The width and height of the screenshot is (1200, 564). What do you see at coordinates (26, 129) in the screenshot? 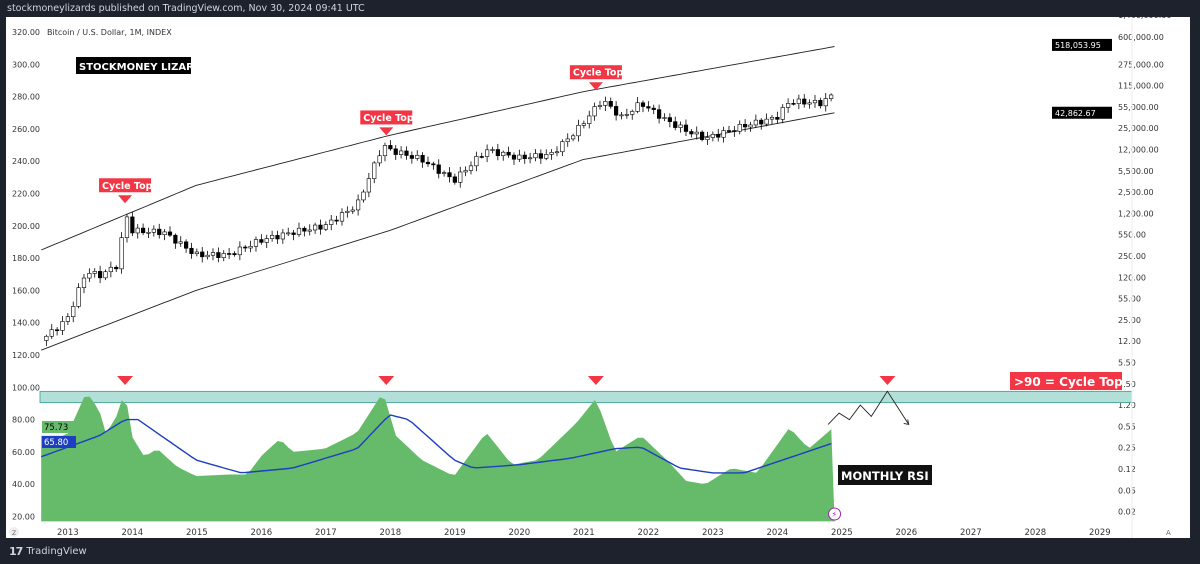
I see `left-axis-tick: 260.00` at bounding box center [26, 129].